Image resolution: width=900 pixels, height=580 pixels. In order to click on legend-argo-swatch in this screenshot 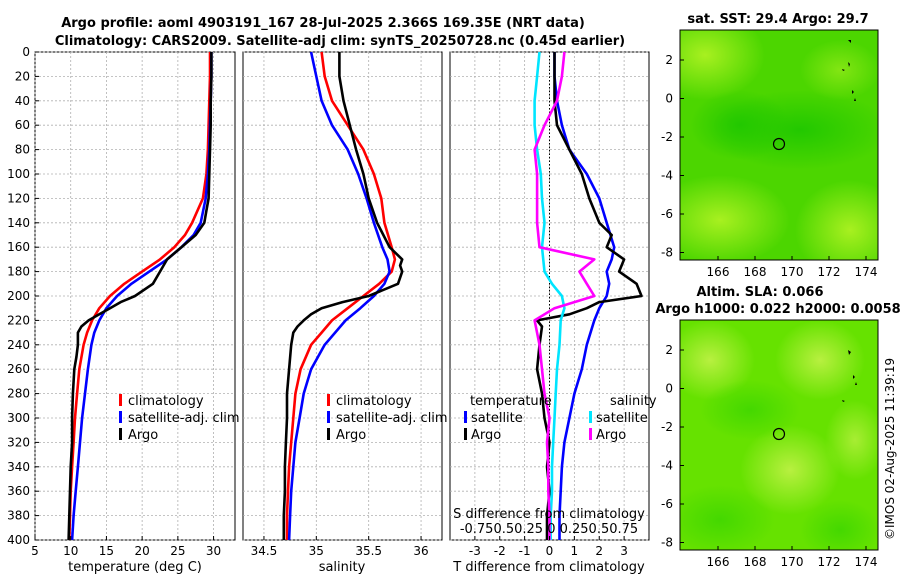, I will do `click(120, 434)`.